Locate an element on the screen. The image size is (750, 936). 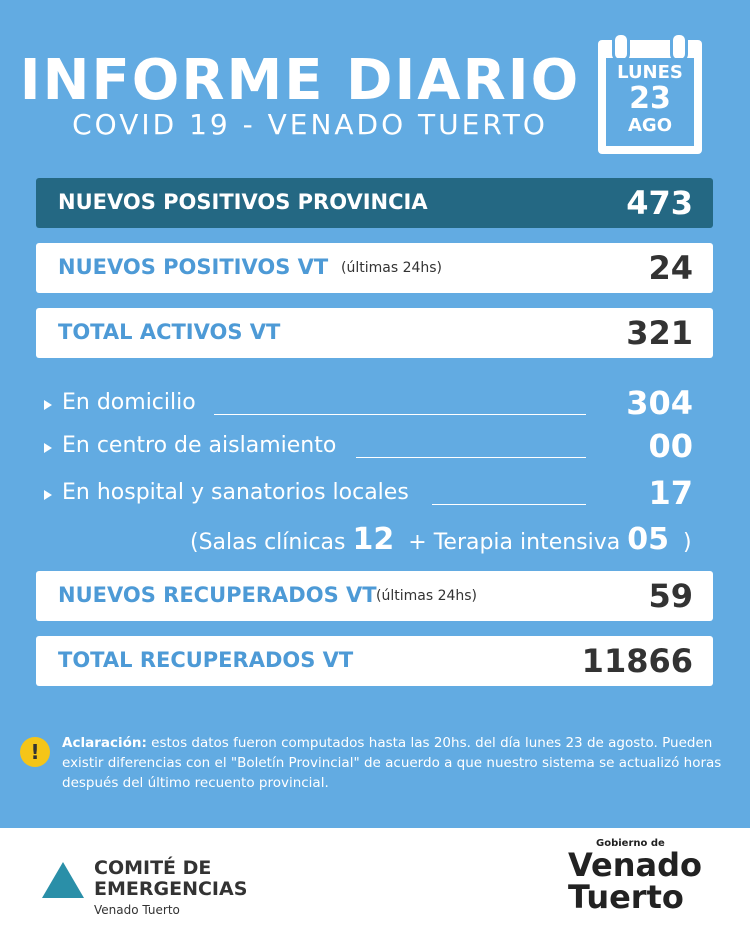
breakdown-item: En domicilio 304 is located at coordinates (369, 404).